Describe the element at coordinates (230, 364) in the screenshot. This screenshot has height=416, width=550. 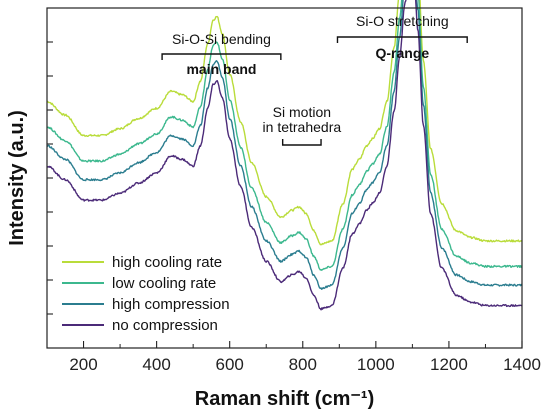
I see `x-tick-label: 600` at that location.